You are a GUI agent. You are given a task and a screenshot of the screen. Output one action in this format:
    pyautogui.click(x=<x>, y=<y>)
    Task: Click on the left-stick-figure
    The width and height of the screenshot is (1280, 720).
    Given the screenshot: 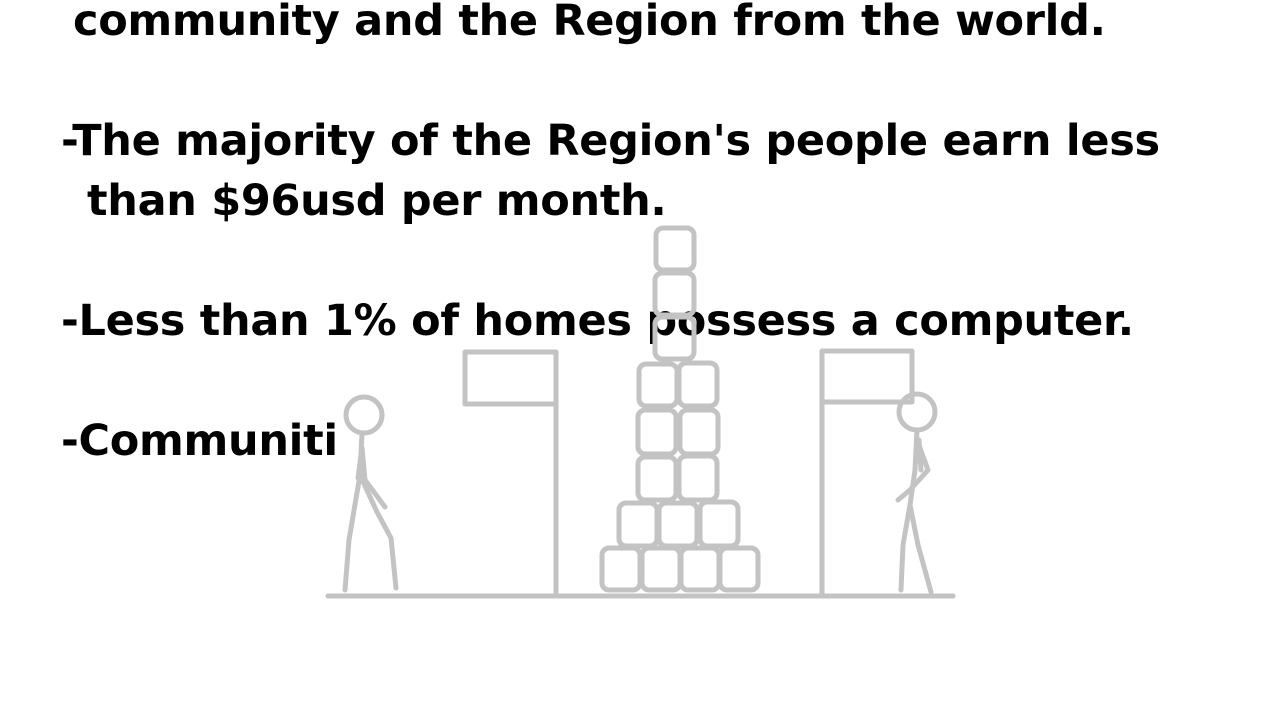 What is the action you would take?
    pyautogui.click(x=370, y=493)
    